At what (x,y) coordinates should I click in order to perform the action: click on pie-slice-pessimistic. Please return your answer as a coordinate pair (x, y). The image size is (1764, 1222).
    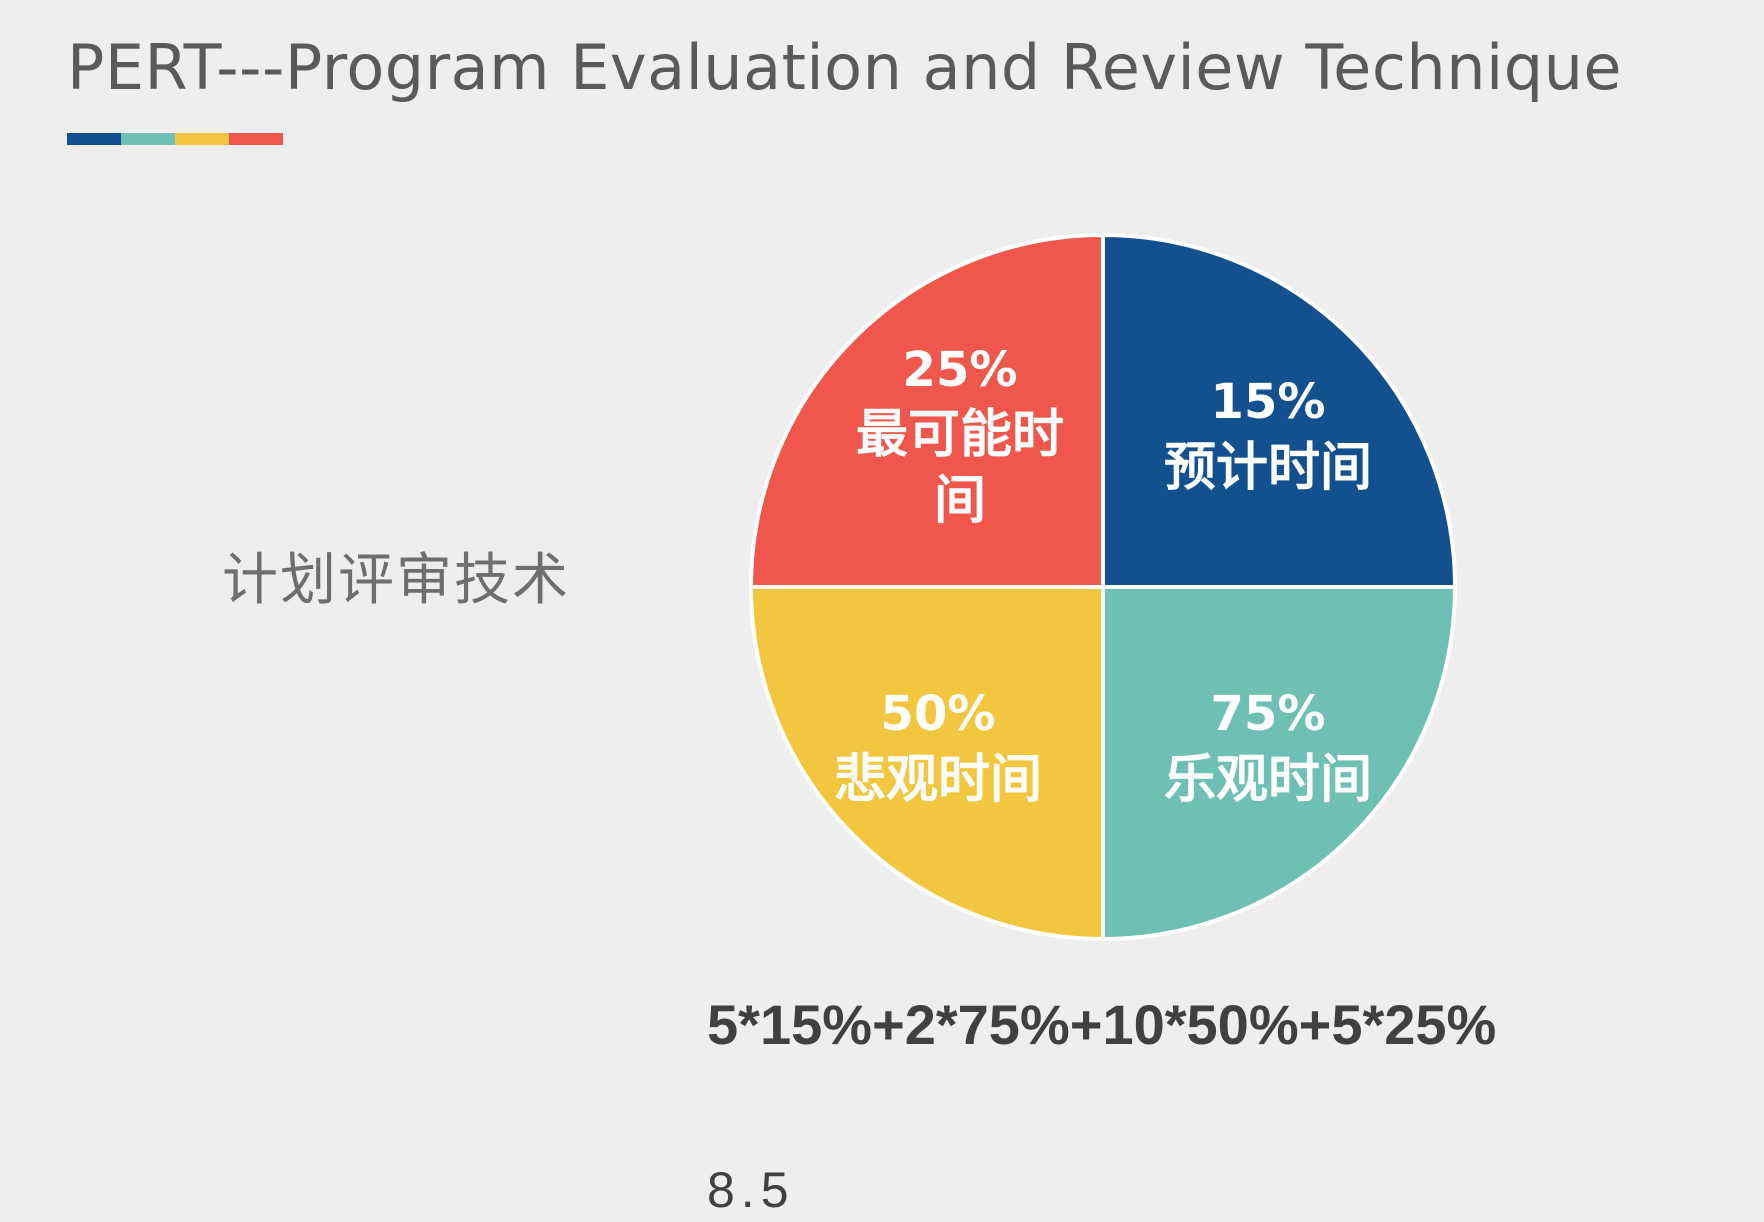
    Looking at the image, I should click on (927, 763).